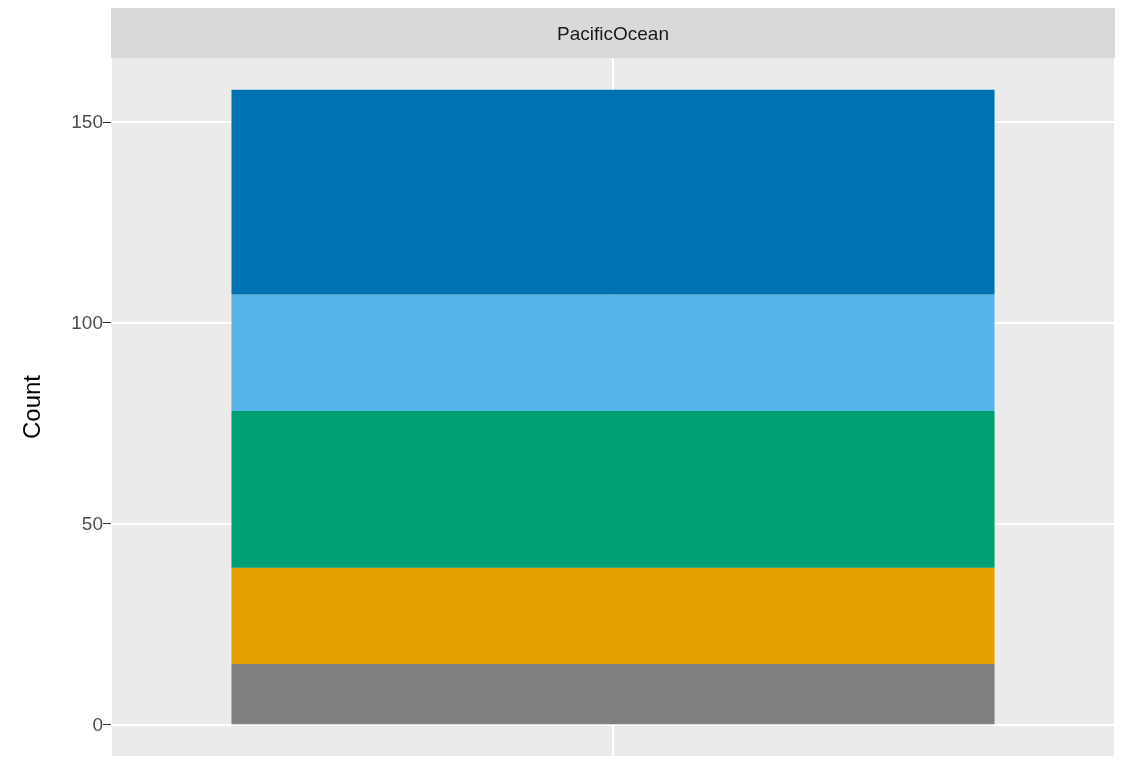  Describe the element at coordinates (87, 122) in the screenshot. I see `y-tick-label: 150` at that location.